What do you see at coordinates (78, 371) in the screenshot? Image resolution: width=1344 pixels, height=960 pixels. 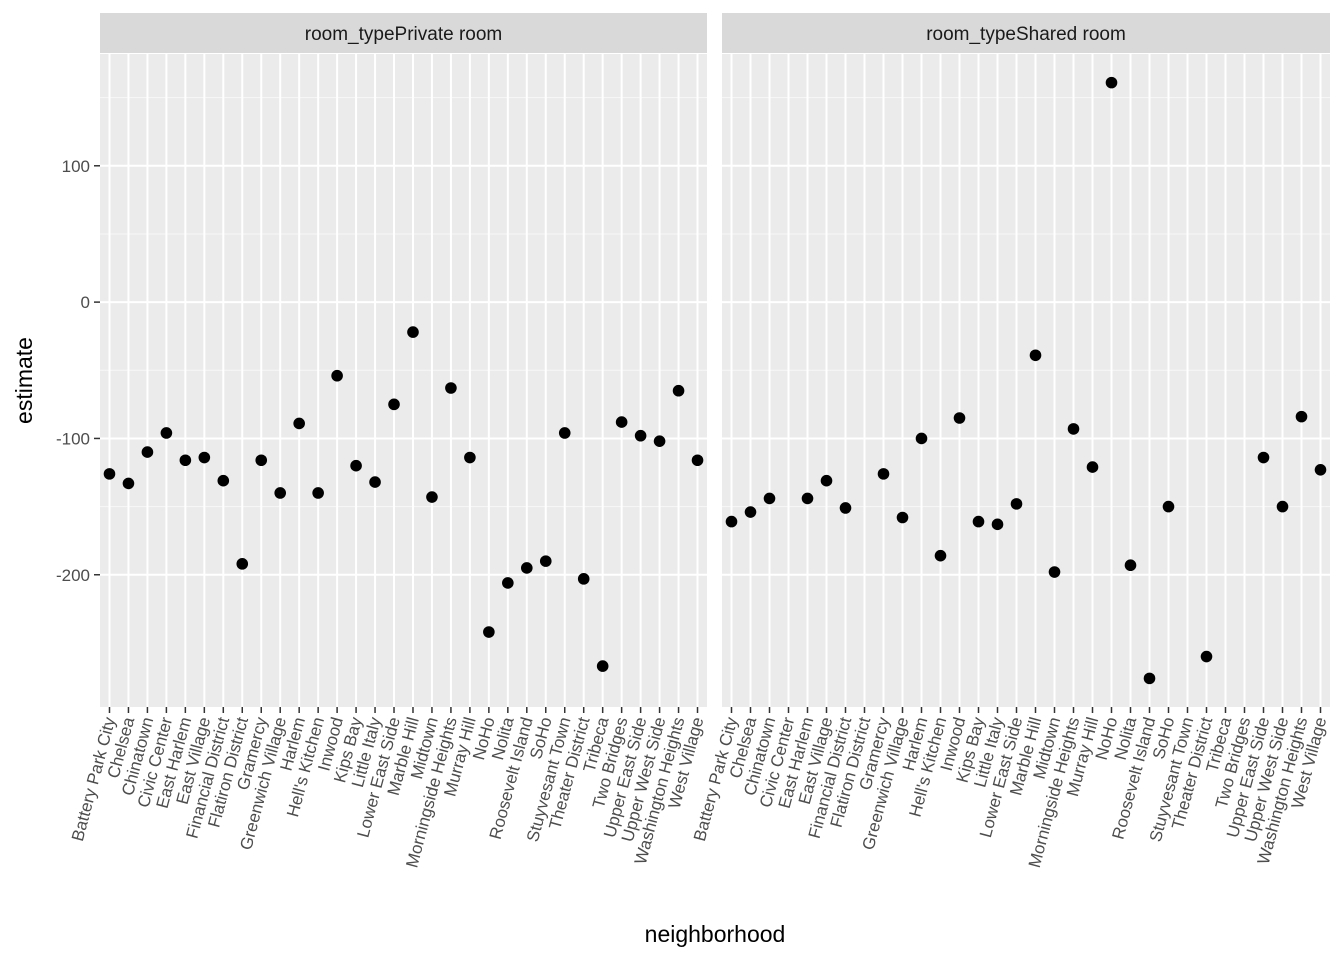 I see `y-axis: -200 -100 0 100` at bounding box center [78, 371].